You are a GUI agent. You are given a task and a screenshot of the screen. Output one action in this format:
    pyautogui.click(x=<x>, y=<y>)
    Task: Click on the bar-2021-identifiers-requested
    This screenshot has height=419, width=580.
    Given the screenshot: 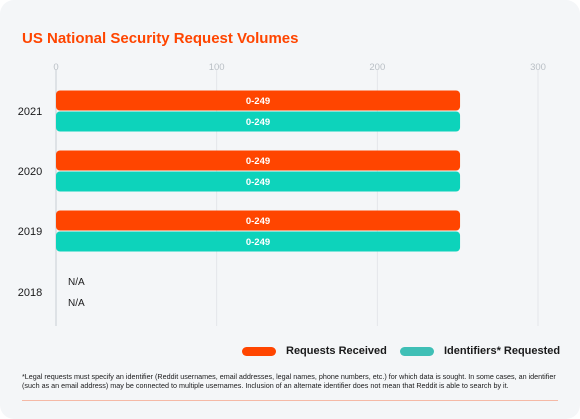 What is the action you would take?
    pyautogui.click(x=258, y=121)
    